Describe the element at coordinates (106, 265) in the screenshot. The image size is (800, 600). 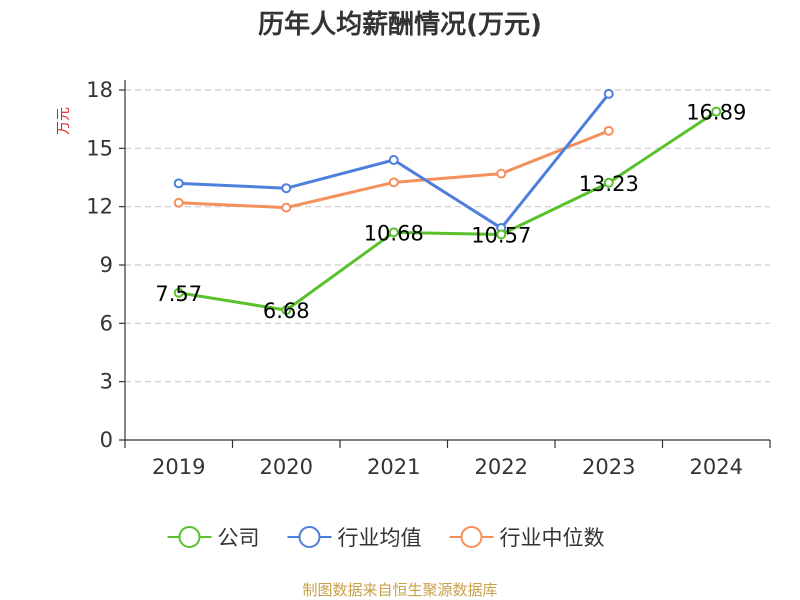
I see `y-tick-label: 9` at that location.